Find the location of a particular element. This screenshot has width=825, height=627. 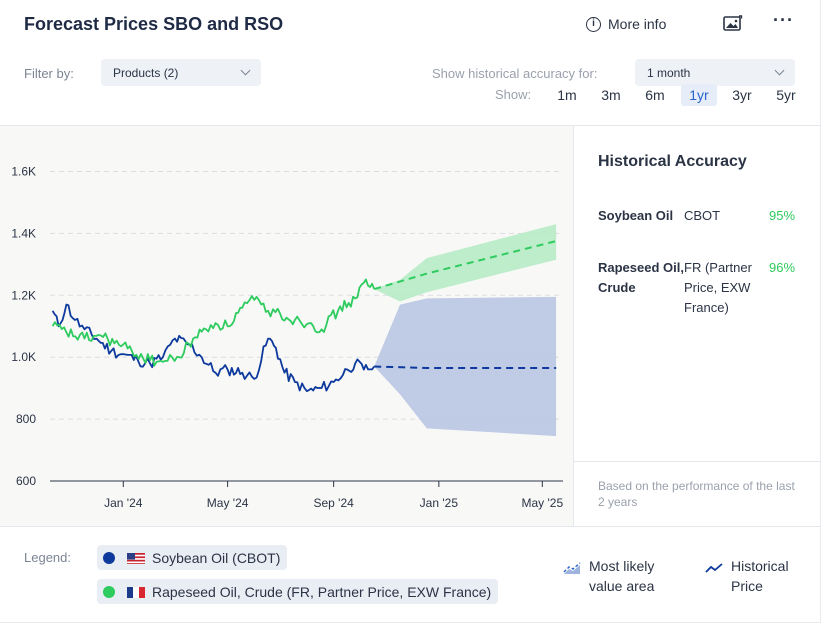

accuracy-percent: 95% is located at coordinates (782, 215).